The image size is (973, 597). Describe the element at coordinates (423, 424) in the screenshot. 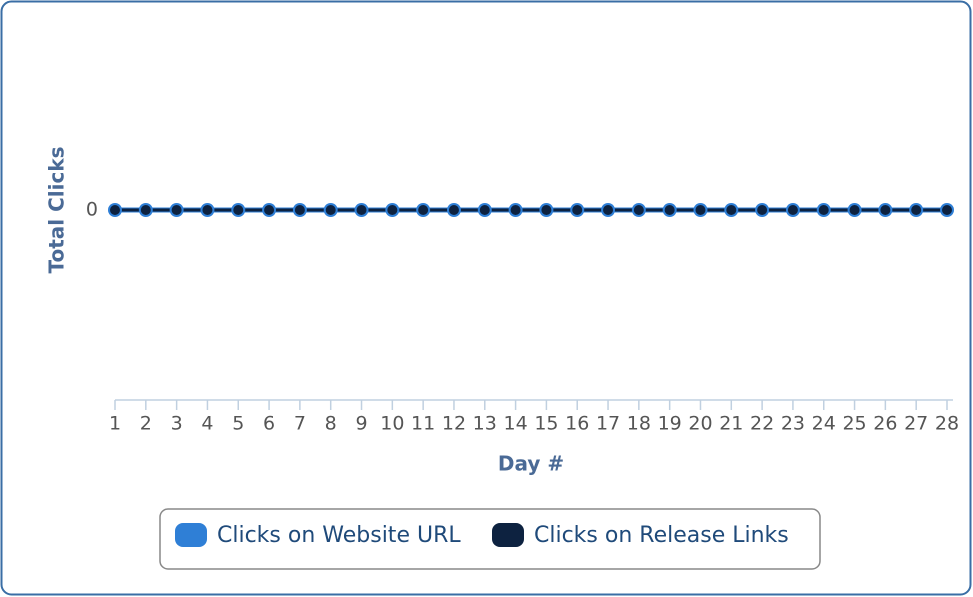

I see `x-tick-label: 11` at that location.